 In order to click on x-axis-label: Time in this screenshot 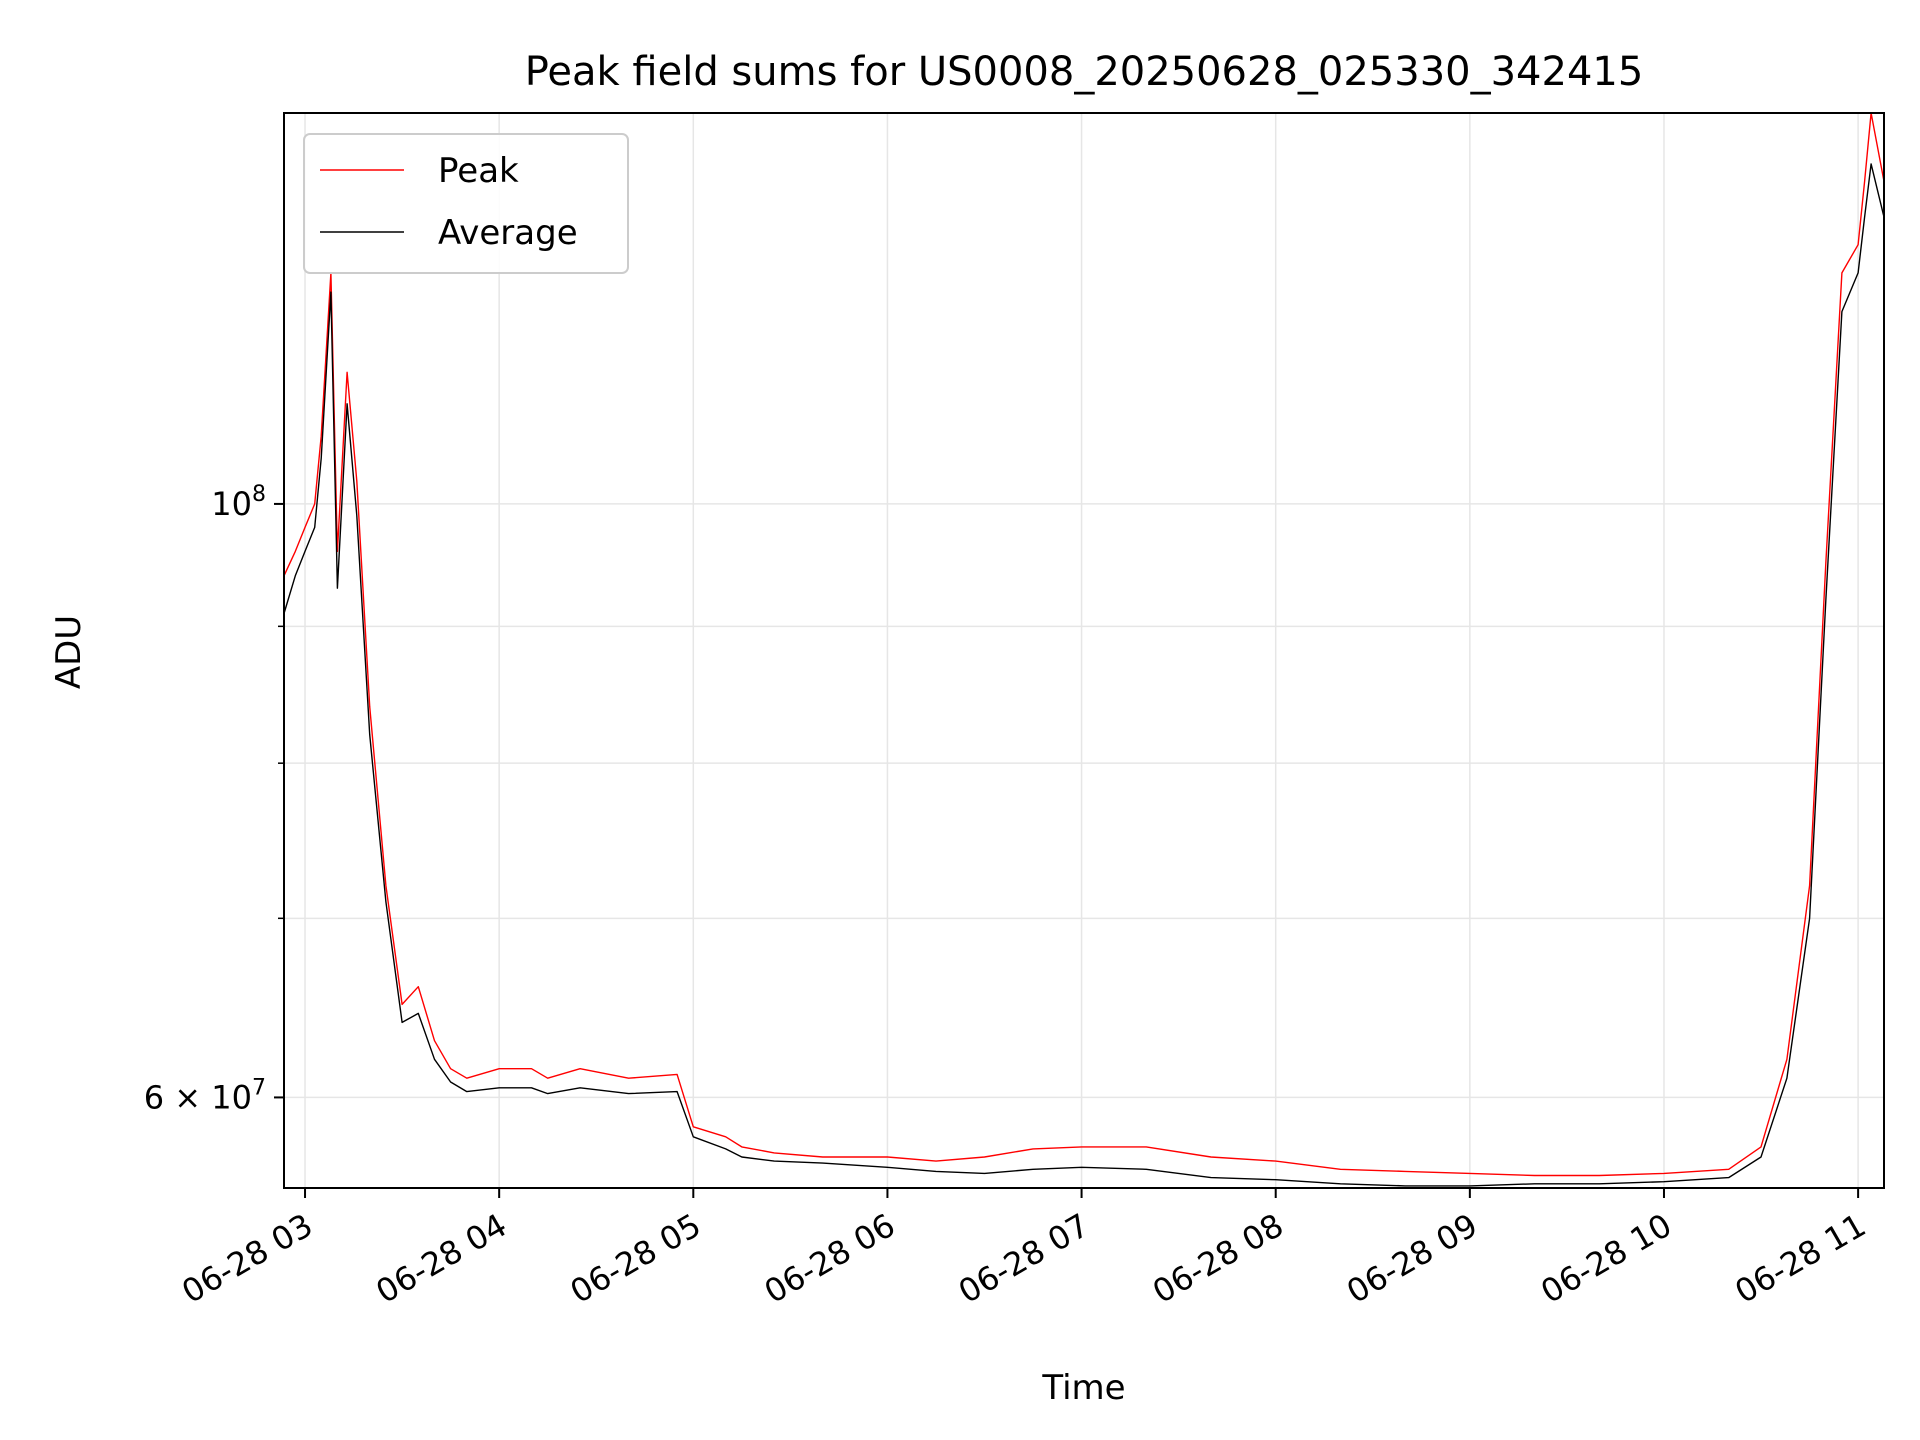, I will do `click(1083, 1388)`.